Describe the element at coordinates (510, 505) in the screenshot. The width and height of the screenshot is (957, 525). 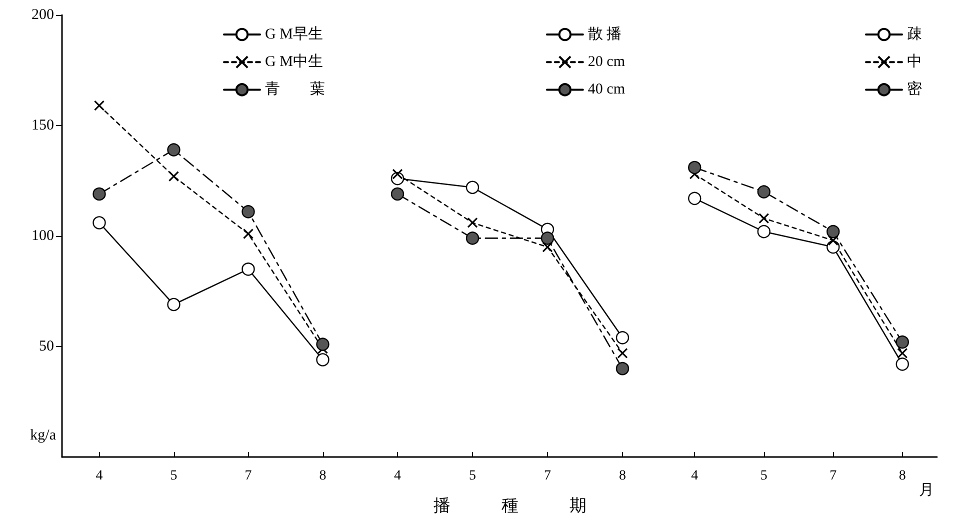
I see `x-axis-title: 播 種 期` at that location.